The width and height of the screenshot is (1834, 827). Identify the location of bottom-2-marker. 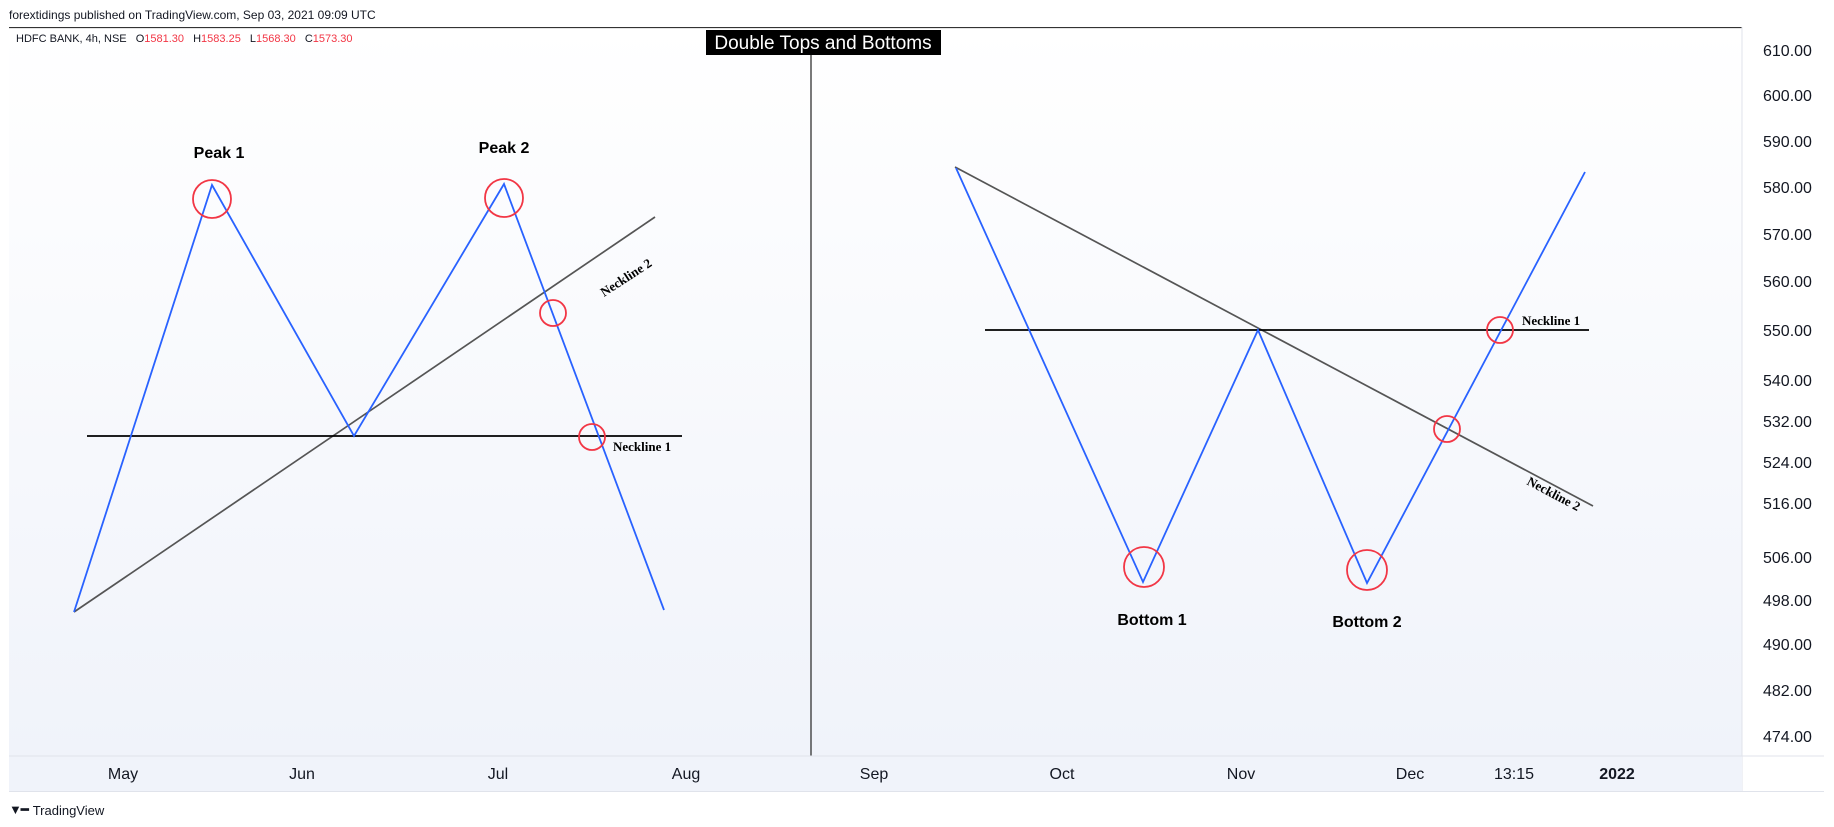
(1367, 570).